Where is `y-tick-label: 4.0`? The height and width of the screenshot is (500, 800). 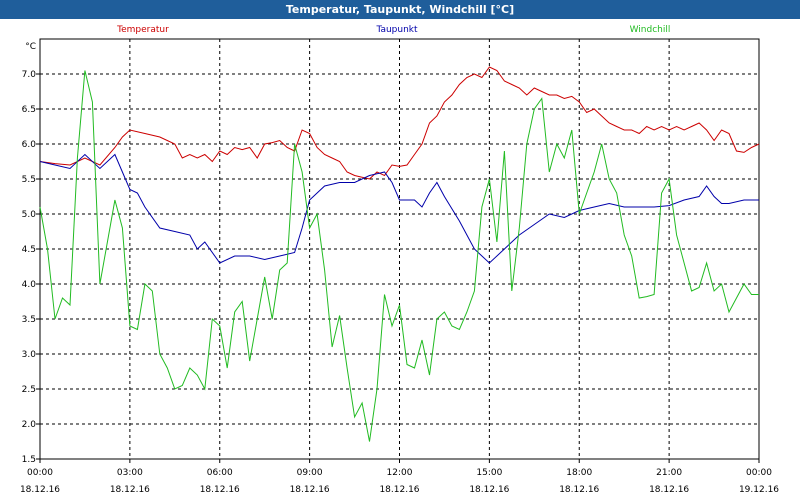
y-tick-label: 4.0 is located at coordinates (29, 285).